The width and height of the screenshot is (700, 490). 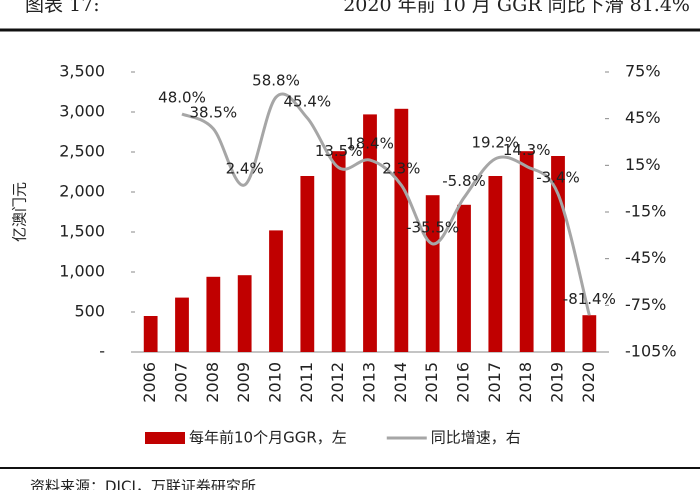 I want to click on y2-tick-label: -45%, so click(x=645, y=257).